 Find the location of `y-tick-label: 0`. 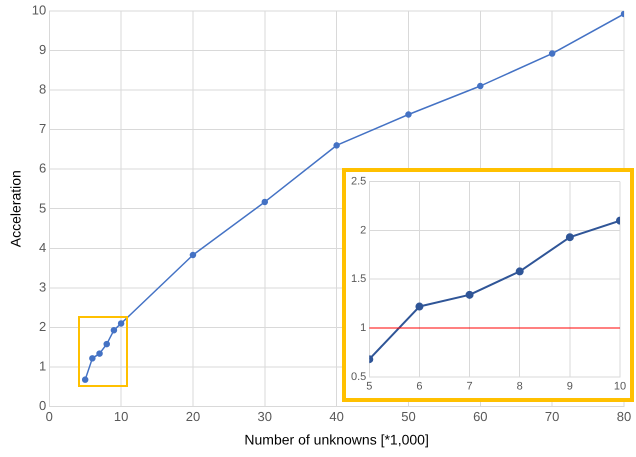

y-tick-label: 0 is located at coordinates (42, 406).